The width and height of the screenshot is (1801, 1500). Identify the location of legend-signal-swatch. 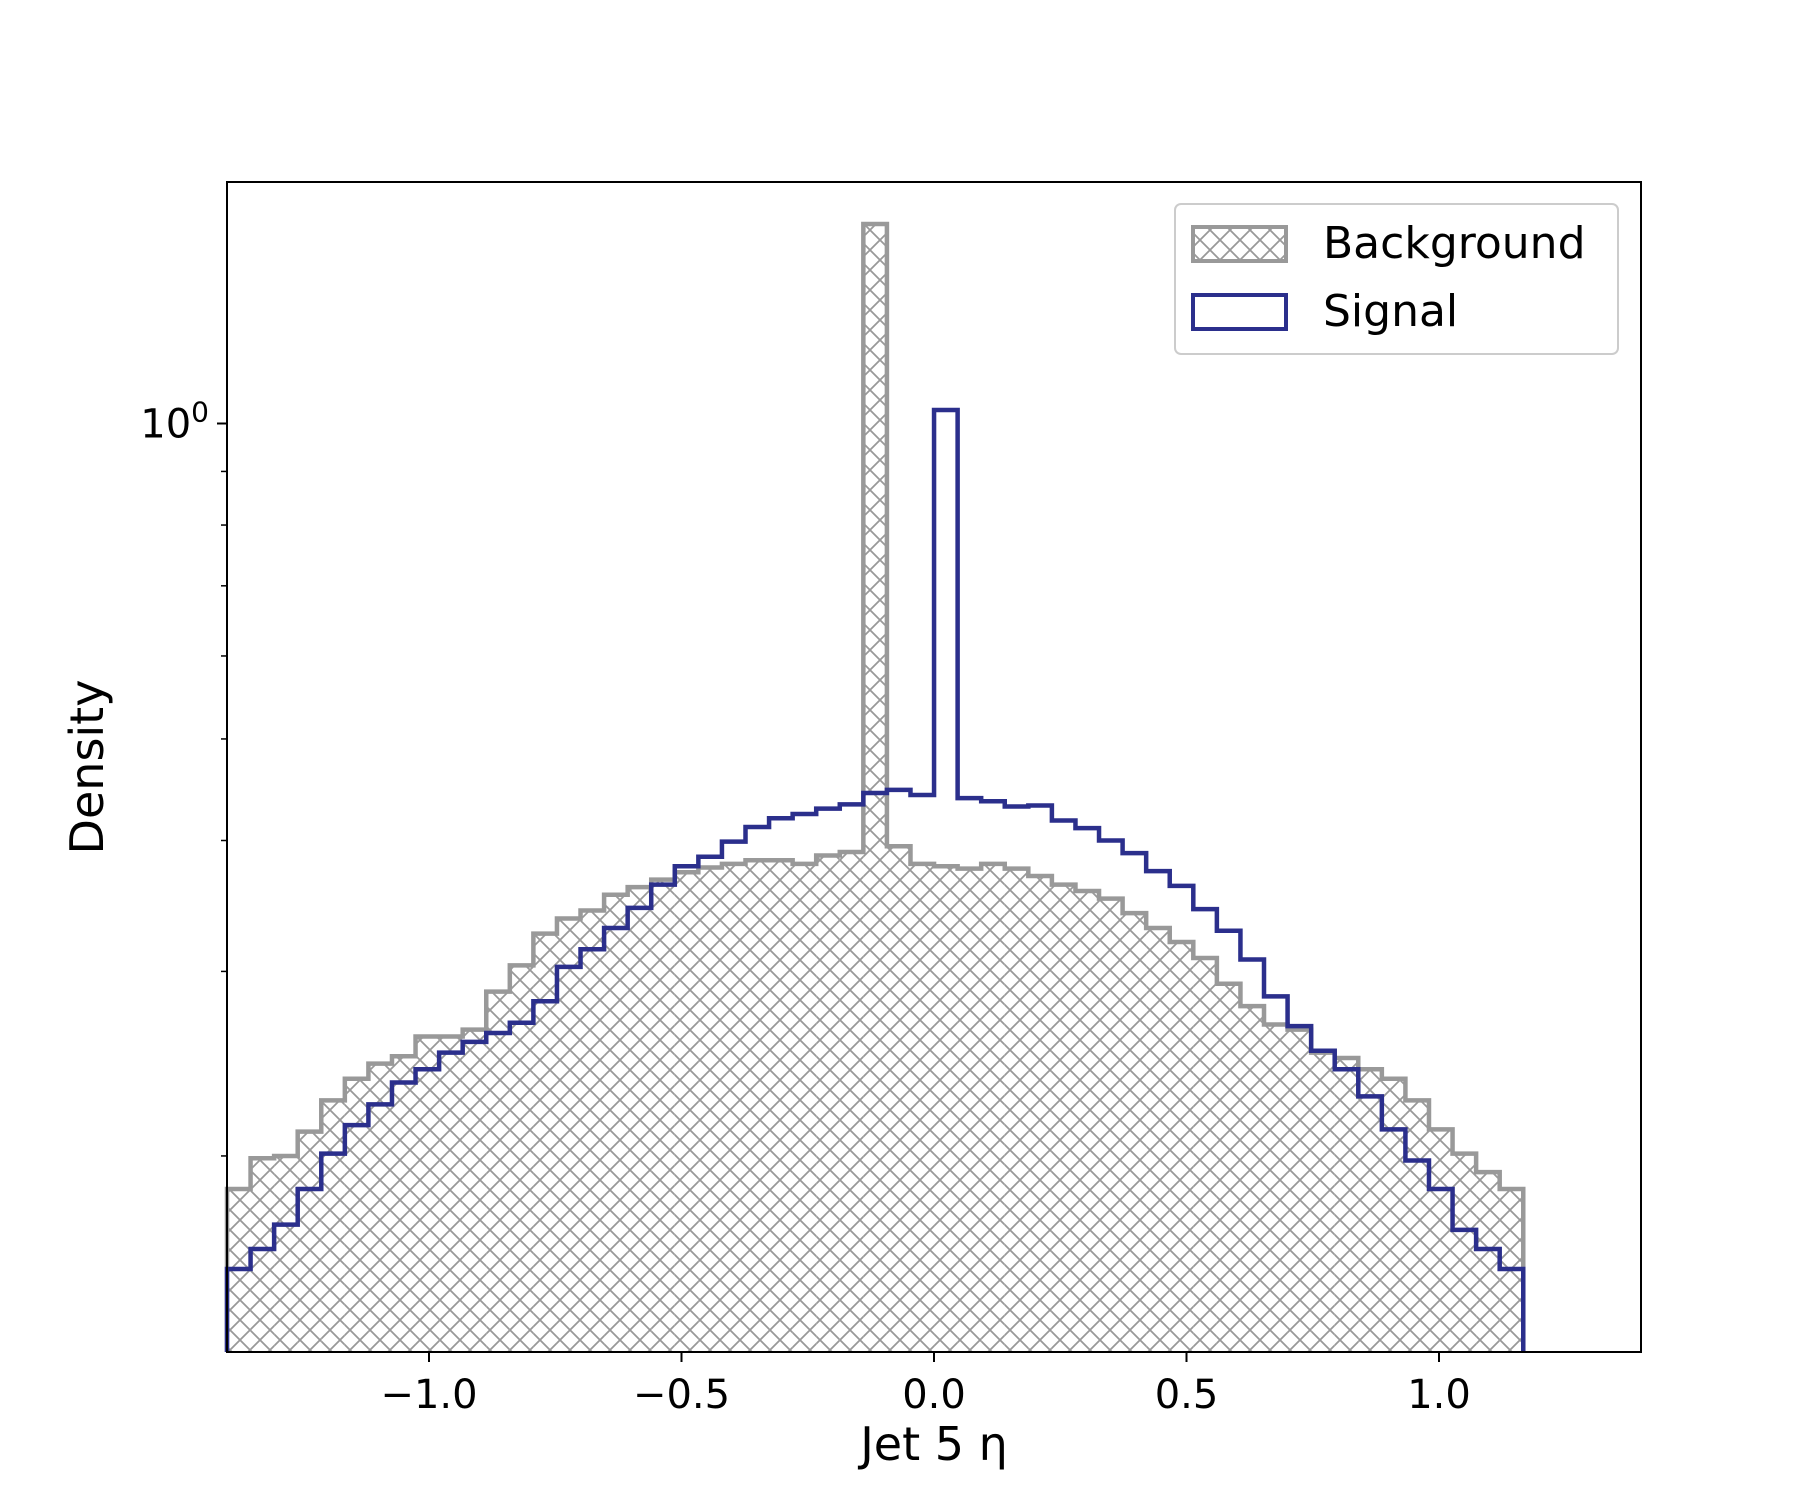
(1239, 312).